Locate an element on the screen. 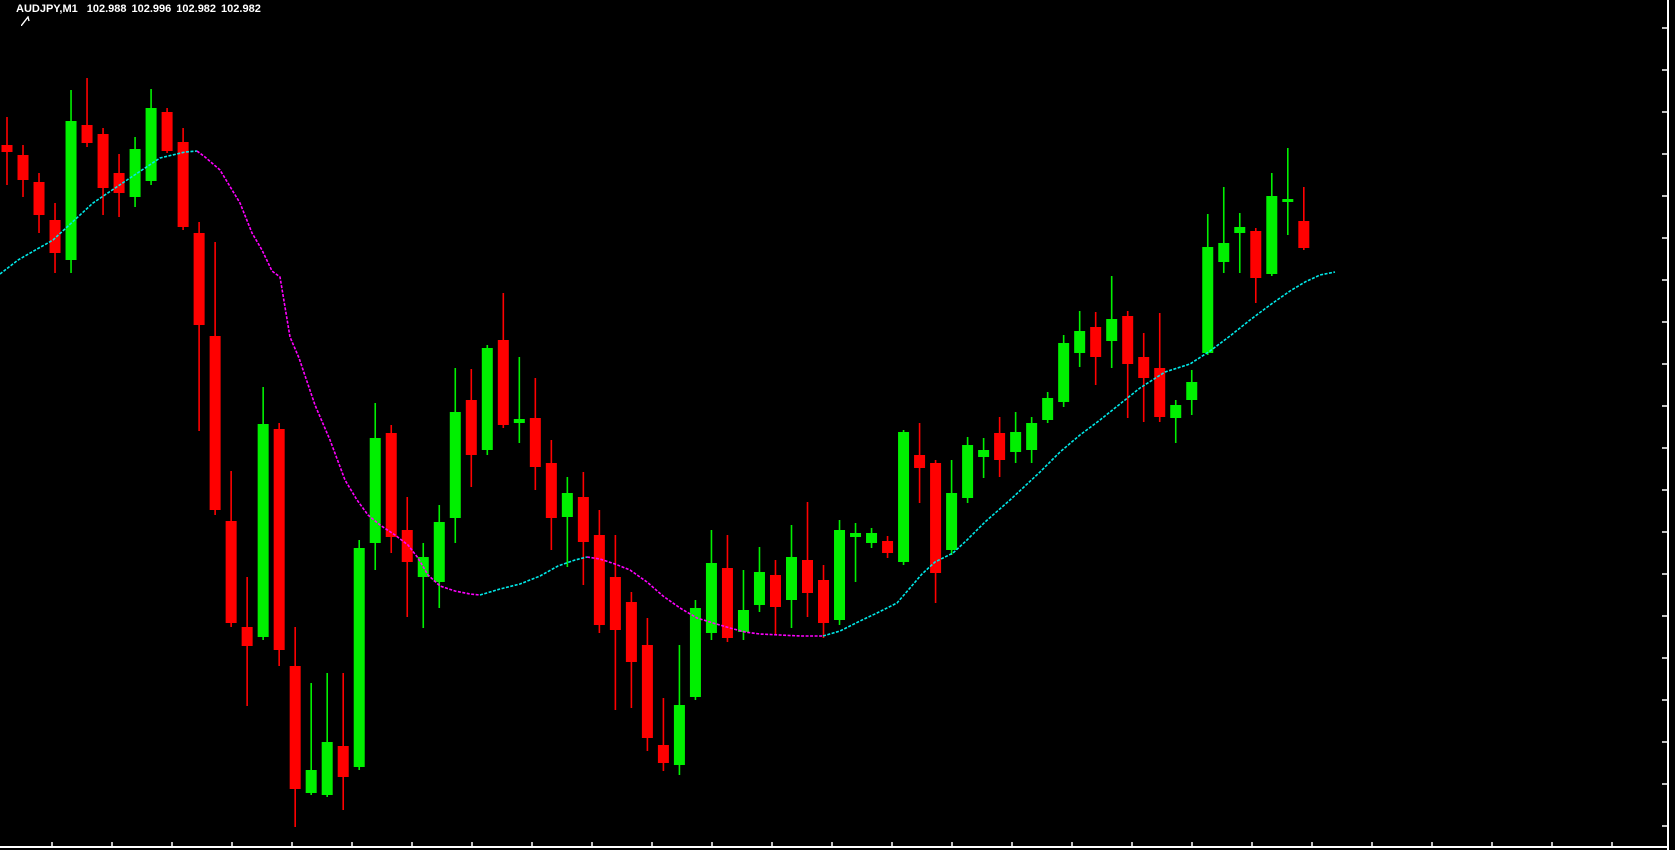  quote-low: 102.982 is located at coordinates (196, 9).